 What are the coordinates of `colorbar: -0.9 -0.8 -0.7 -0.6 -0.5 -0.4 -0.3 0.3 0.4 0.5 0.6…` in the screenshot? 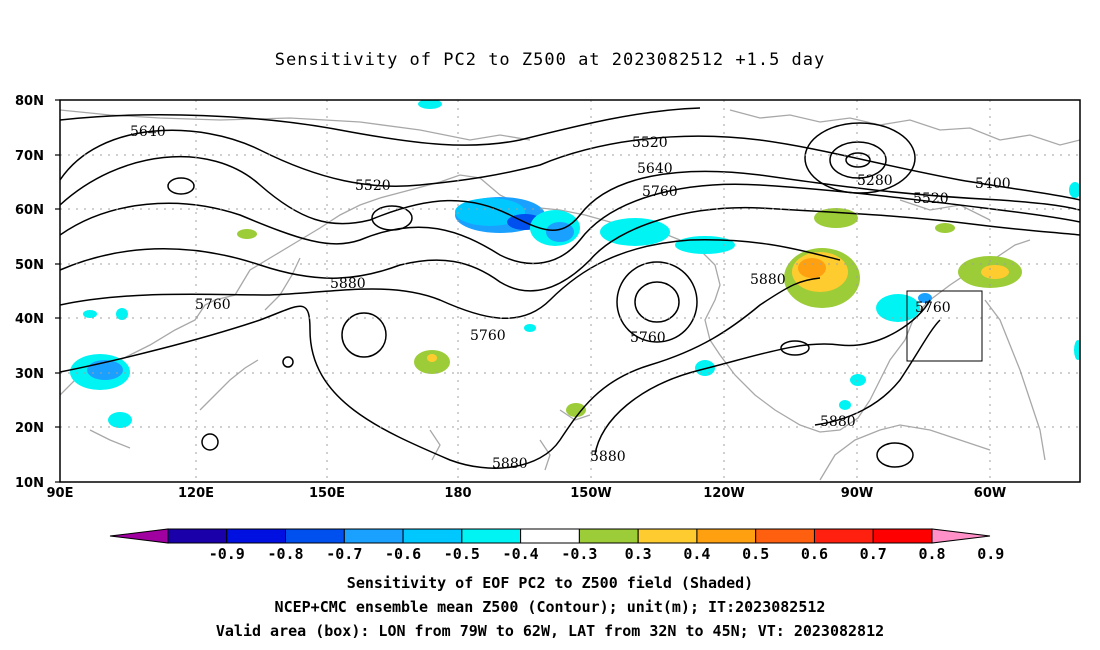 It's located at (556, 545).